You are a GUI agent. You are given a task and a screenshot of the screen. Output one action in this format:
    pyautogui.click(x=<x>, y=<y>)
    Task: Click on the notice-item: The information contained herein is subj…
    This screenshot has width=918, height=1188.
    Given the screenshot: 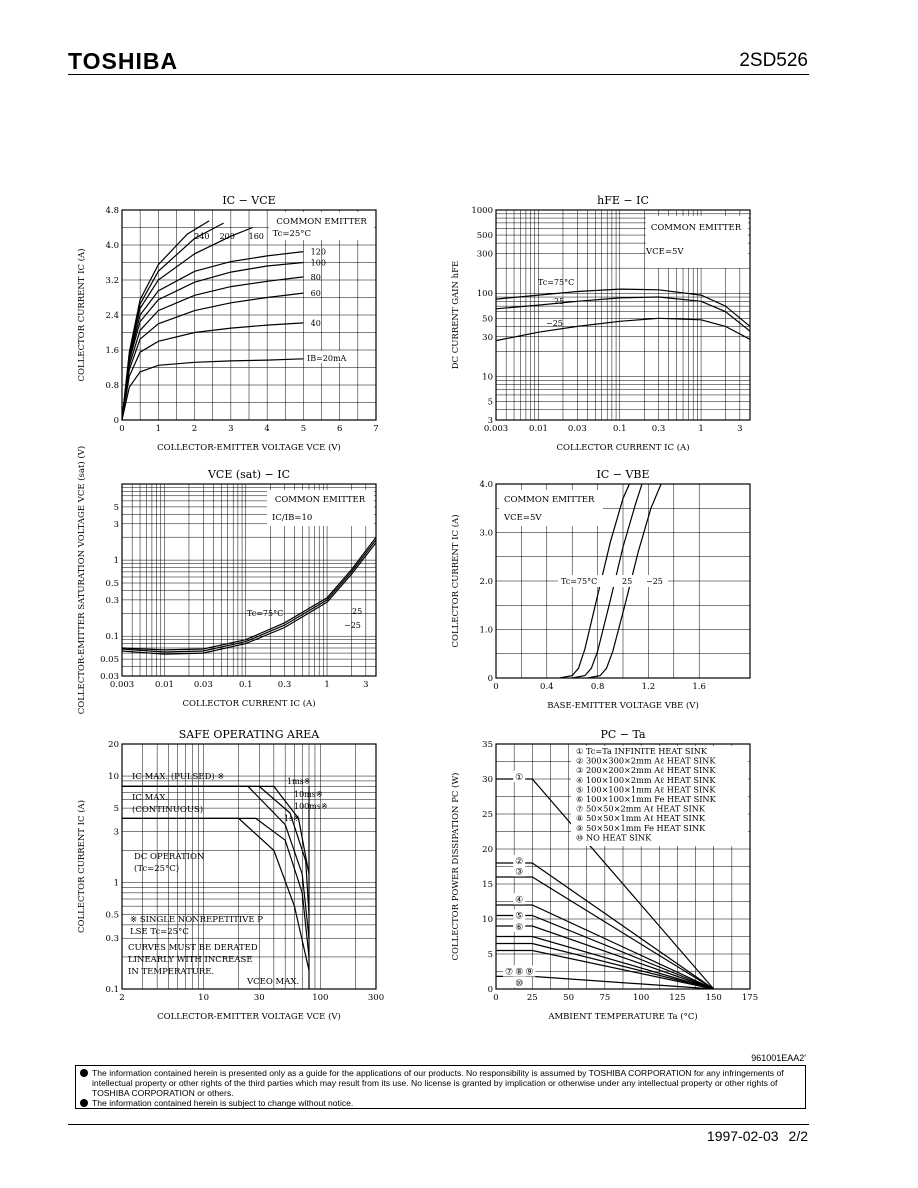 What is the action you would take?
    pyautogui.click(x=440, y=1103)
    